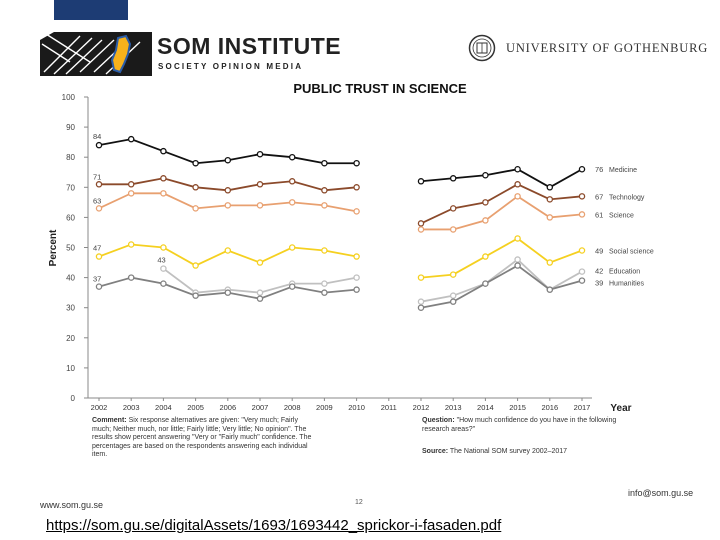  I want to click on y-tick-label: 30, so click(70, 308).